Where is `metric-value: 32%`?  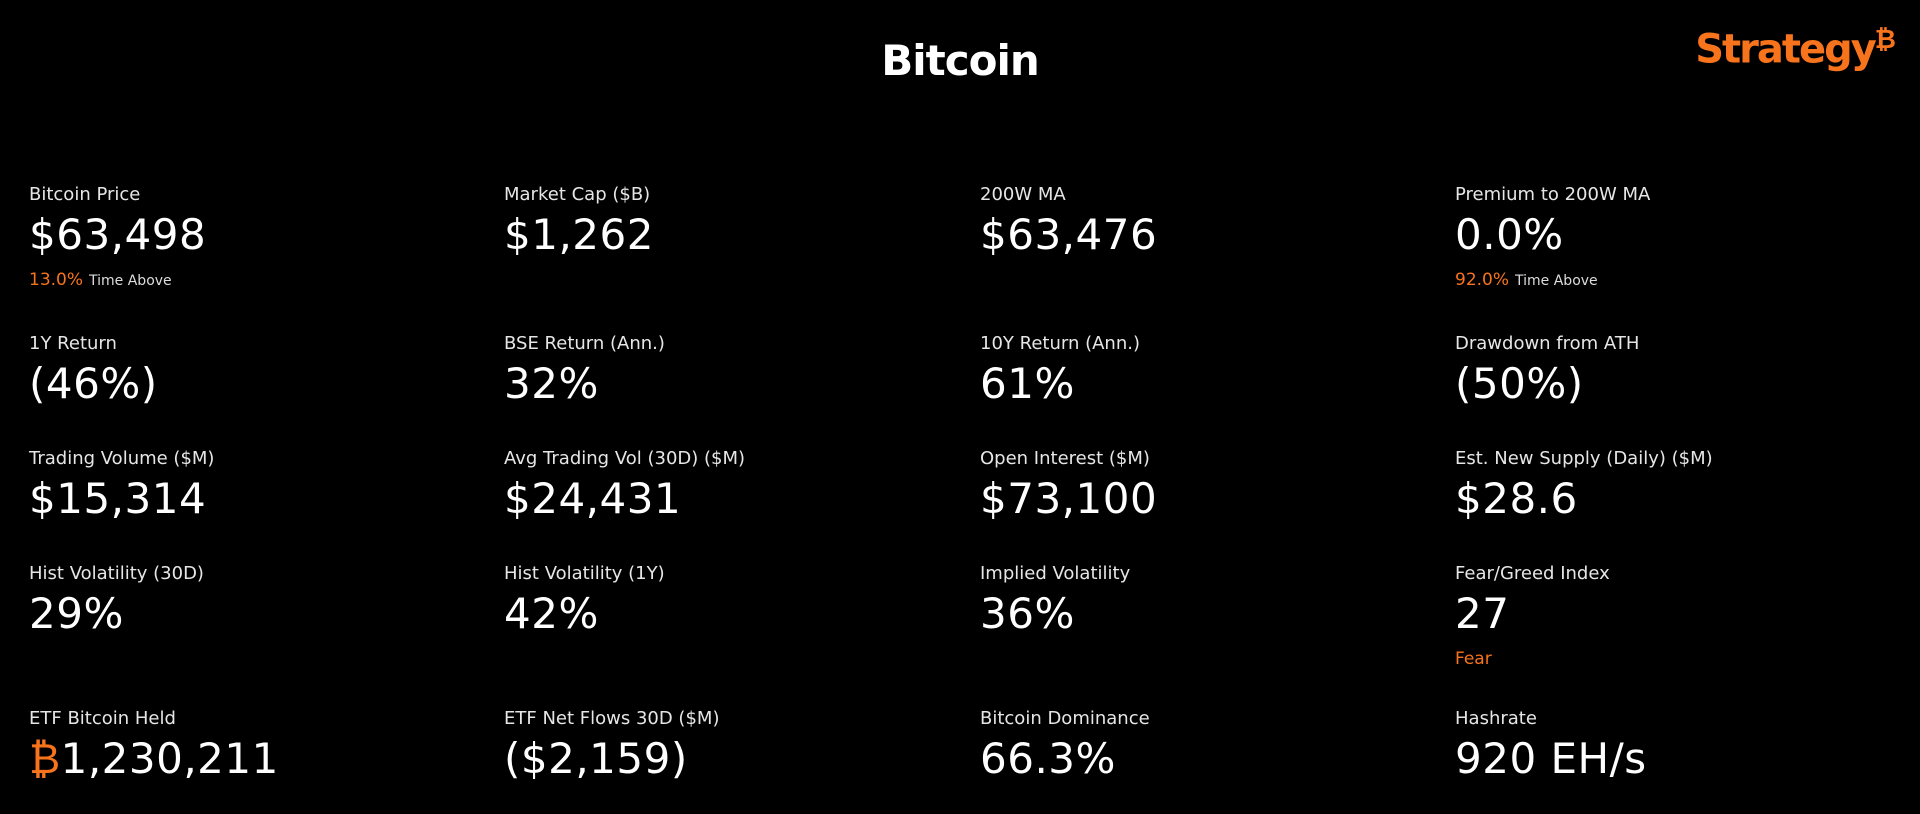
metric-value: 32% is located at coordinates (551, 383).